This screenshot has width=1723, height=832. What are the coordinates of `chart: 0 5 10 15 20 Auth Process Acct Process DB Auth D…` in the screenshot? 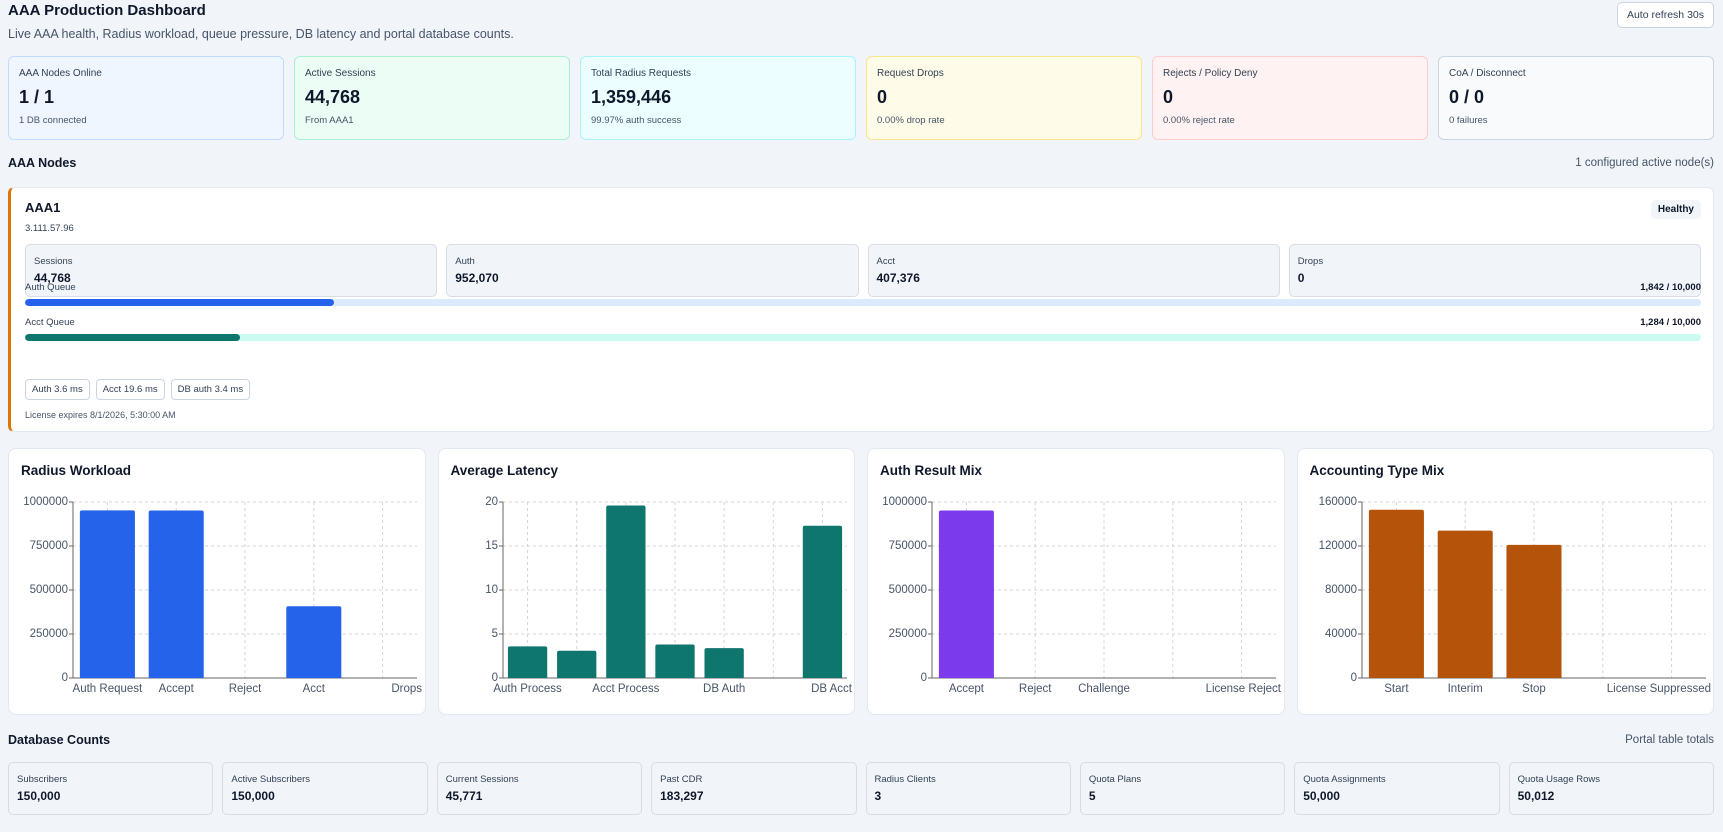 It's located at (669, 595).